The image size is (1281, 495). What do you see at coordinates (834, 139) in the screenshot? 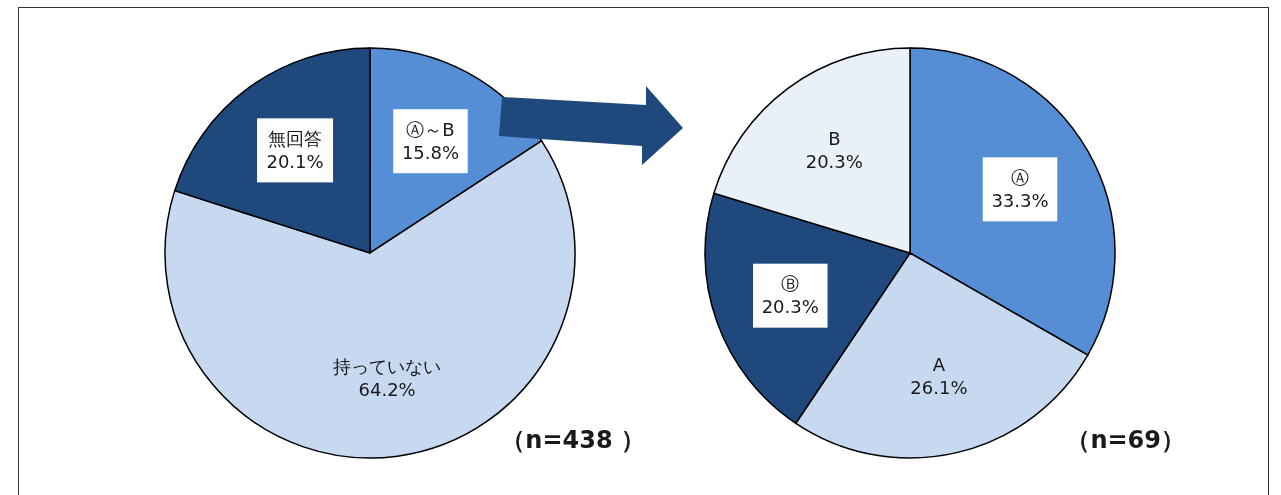
I see `slice-label: B` at bounding box center [834, 139].